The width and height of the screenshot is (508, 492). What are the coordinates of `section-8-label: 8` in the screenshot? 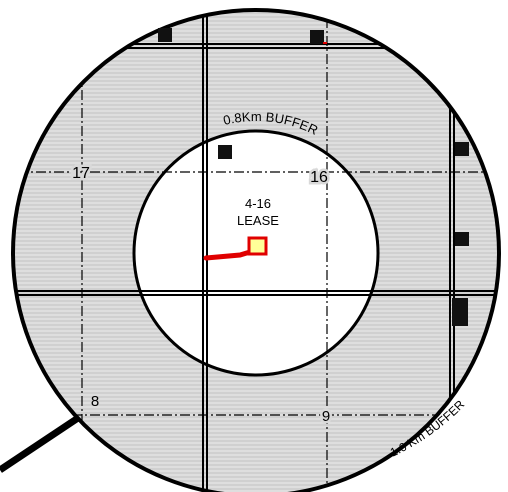 It's located at (95, 401).